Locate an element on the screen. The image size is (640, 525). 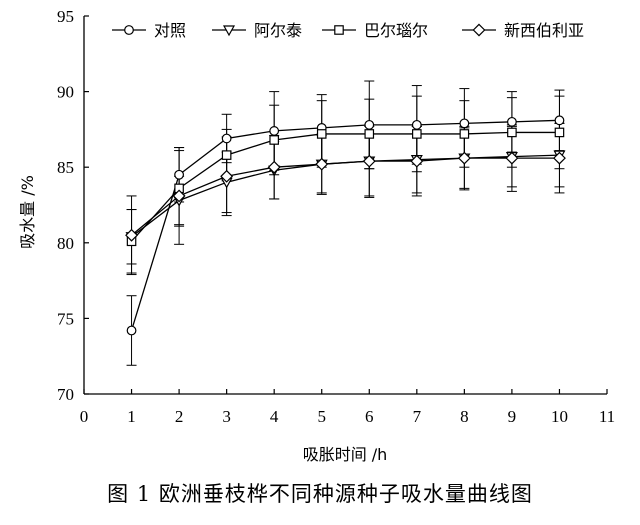
legend-marker-triangle-down is located at coordinates (229, 31).